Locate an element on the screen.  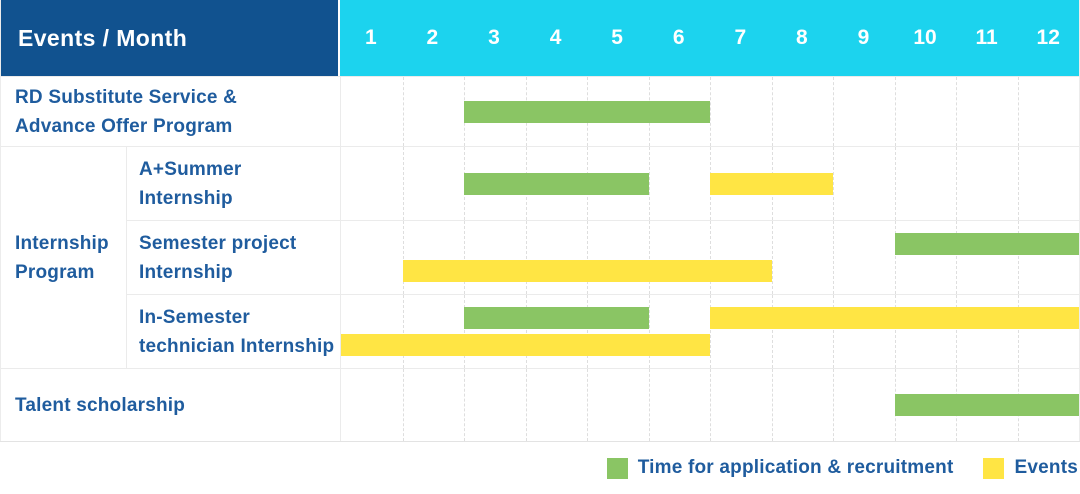
legend-item-events: Events is located at coordinates (1030, 468).